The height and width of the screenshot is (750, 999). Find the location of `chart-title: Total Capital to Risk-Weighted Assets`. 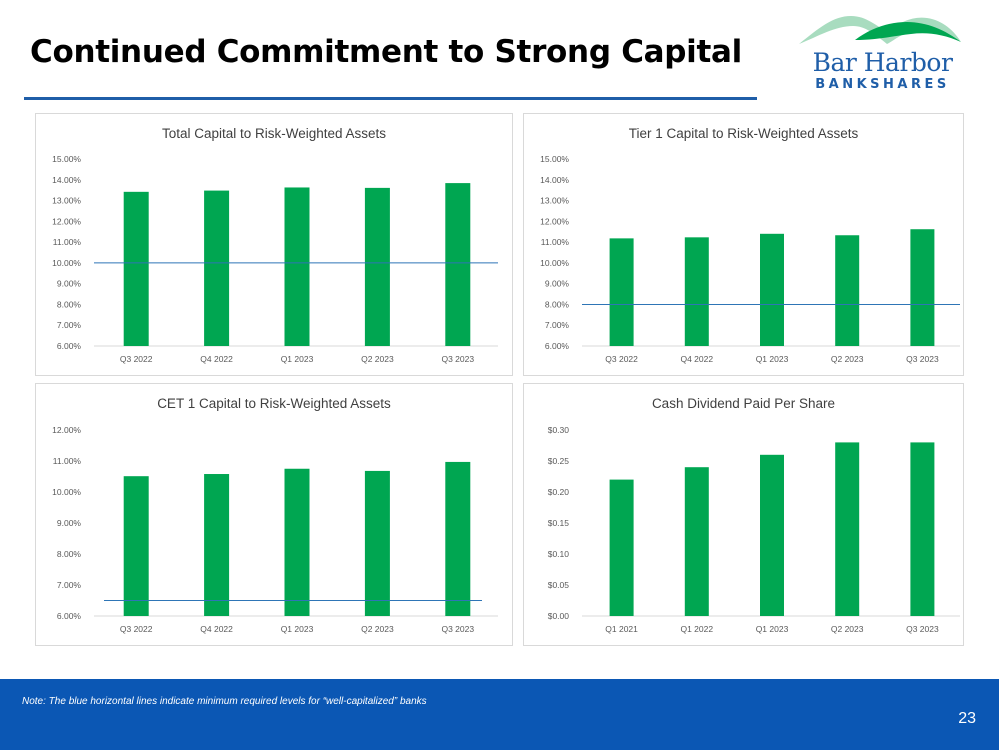

chart-title: Total Capital to Risk-Weighted Assets is located at coordinates (274, 133).